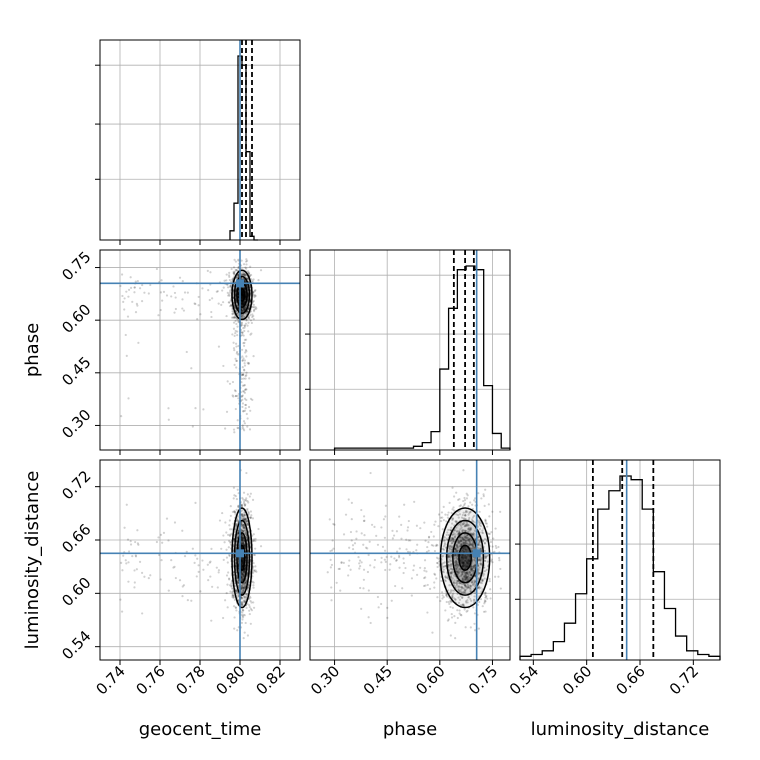 The height and width of the screenshot is (760, 760). I want to click on y-tick-label: 0.30, so click(76, 424).